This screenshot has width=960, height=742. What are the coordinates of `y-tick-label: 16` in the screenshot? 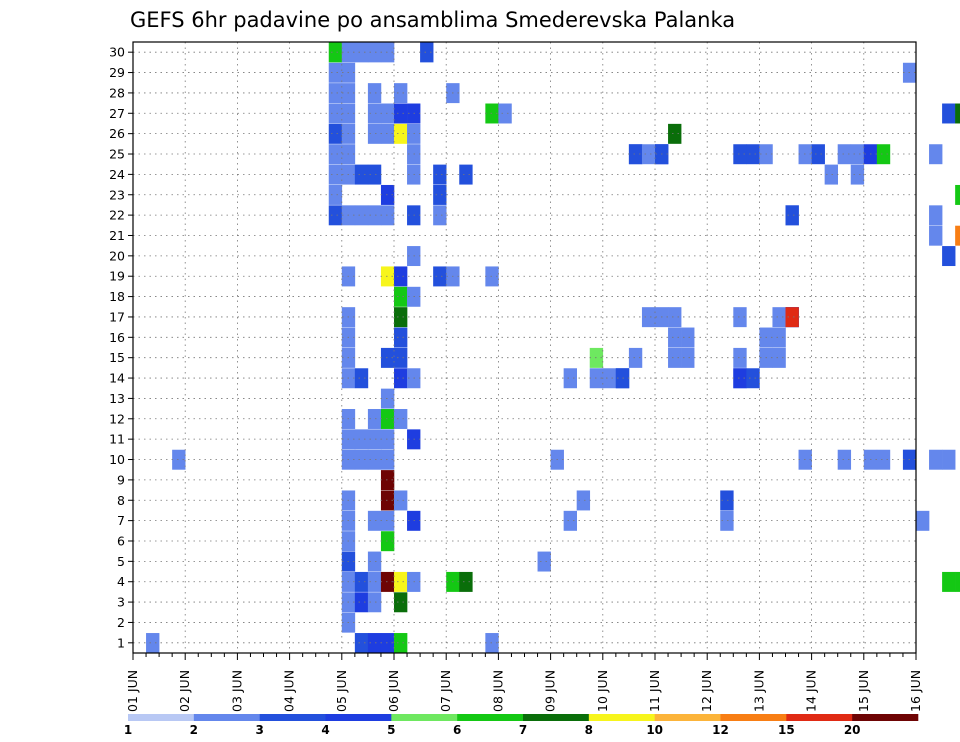 It's located at (117, 337).